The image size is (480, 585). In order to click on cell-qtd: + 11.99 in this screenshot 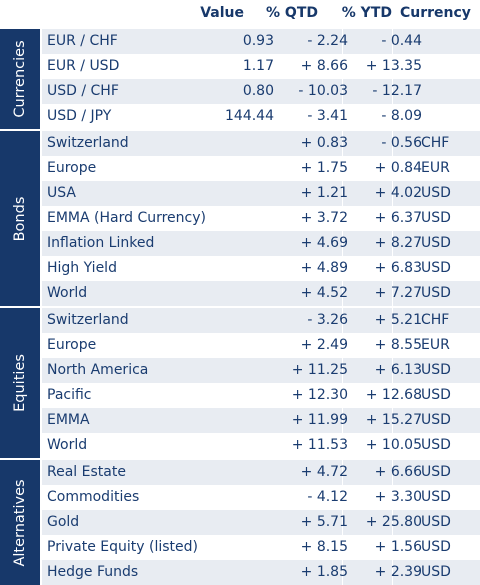, I will do `click(319, 420)`.